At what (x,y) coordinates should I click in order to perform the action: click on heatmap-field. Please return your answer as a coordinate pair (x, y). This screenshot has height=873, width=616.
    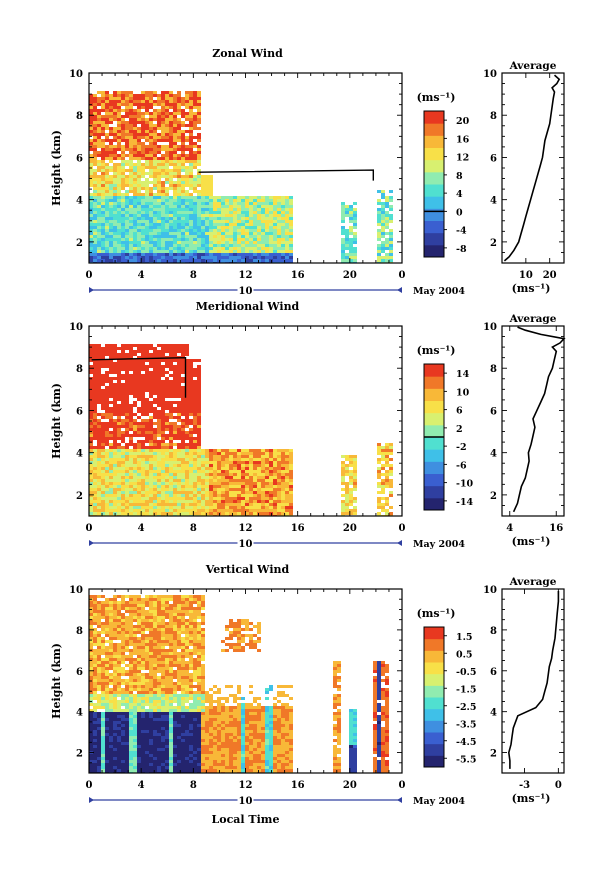
    Looking at the image, I should click on (241, 430).